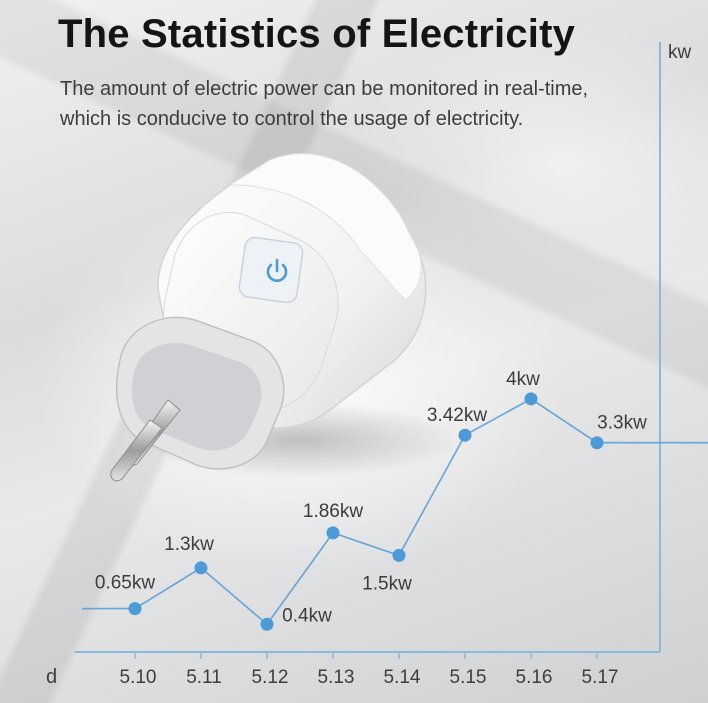 The width and height of the screenshot is (708, 703). I want to click on data-label: 1.3kw, so click(189, 544).